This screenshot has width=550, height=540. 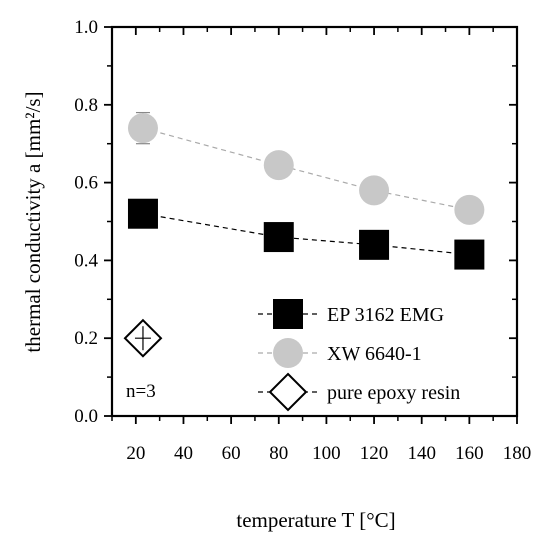 What do you see at coordinates (374, 354) in the screenshot?
I see `legend-label-xw-6640-1: XW 6640-1` at bounding box center [374, 354].